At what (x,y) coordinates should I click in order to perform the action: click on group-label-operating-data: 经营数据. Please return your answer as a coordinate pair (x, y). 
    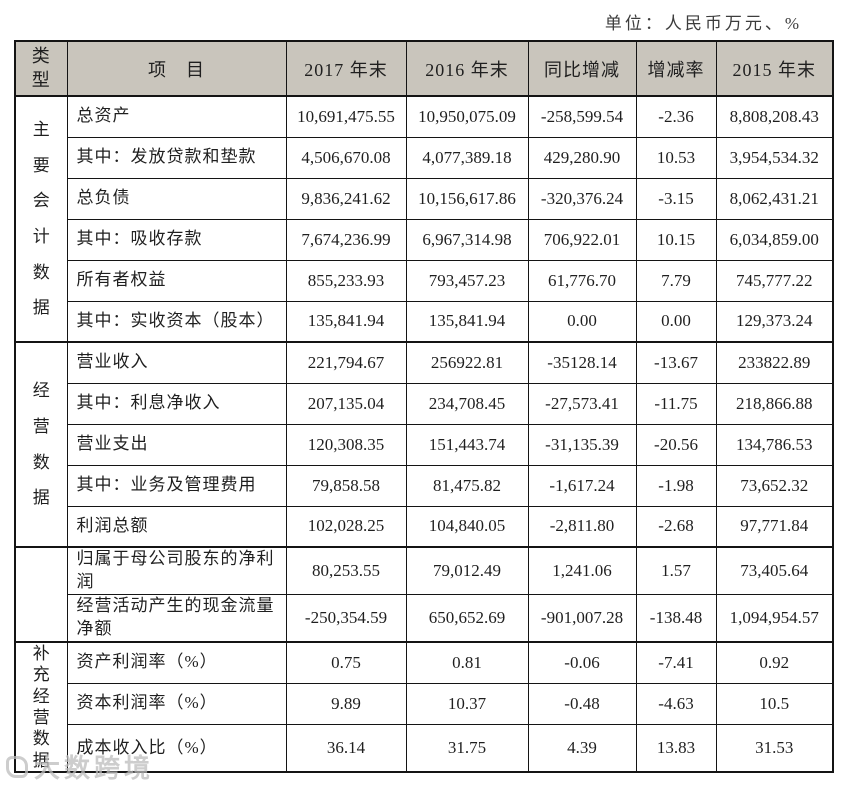
    Looking at the image, I should click on (41, 444).